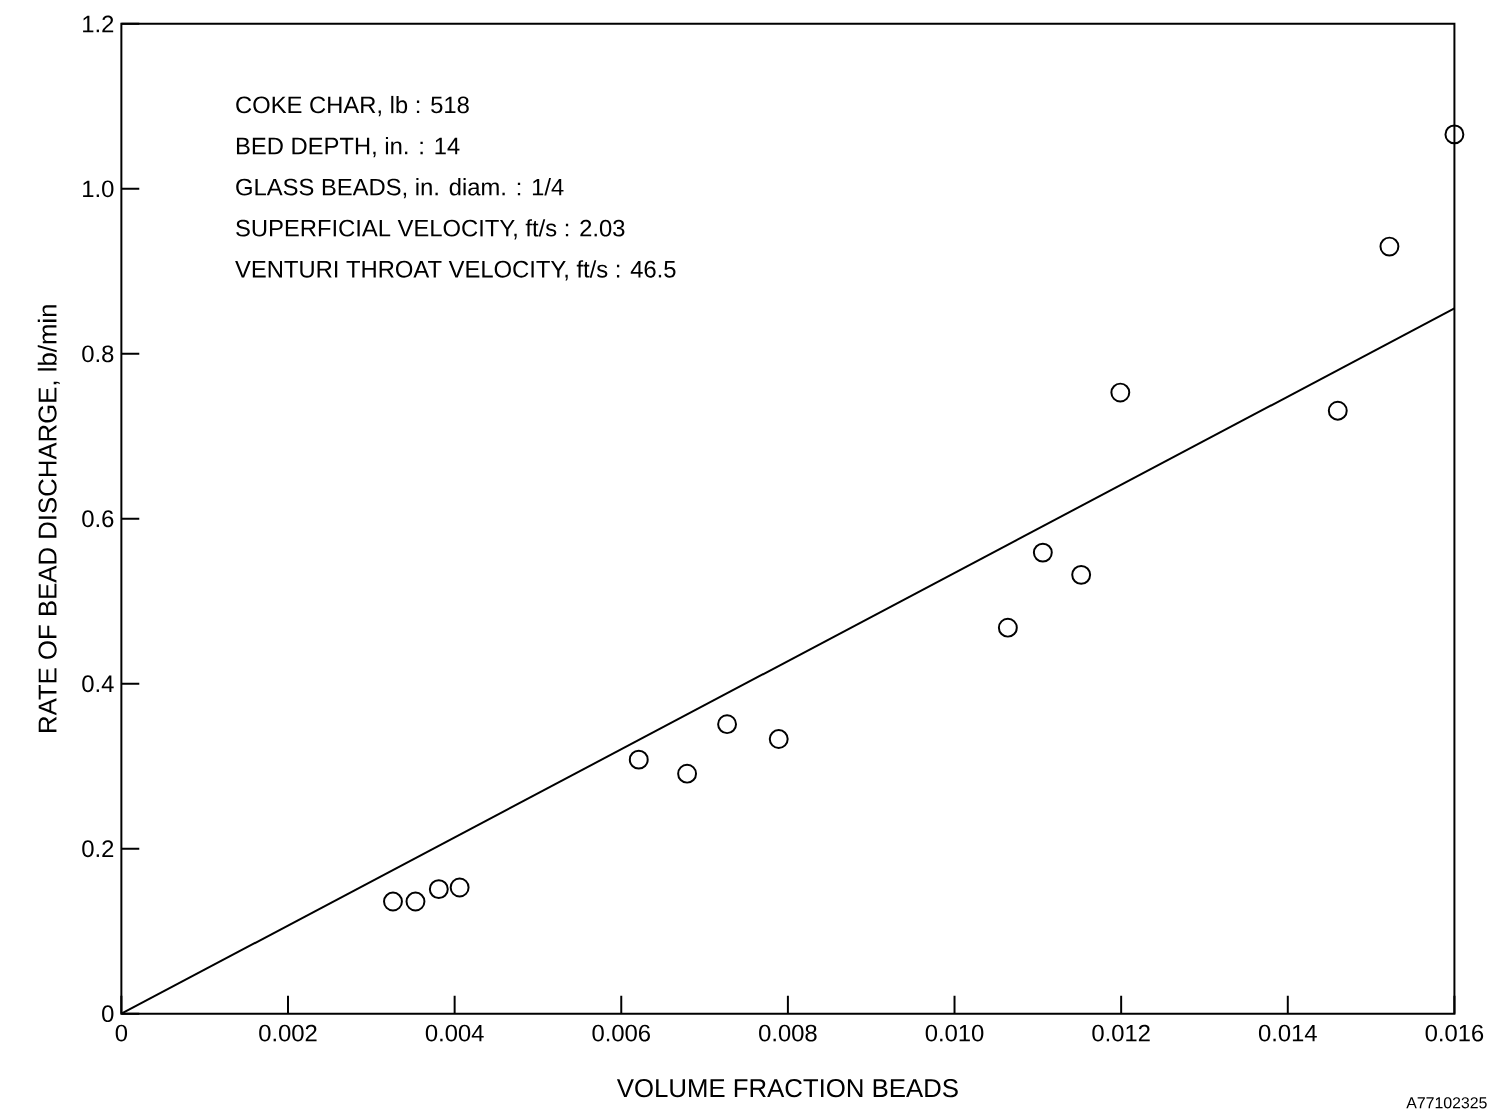 Image resolution: width=1494 pixels, height=1118 pixels. Describe the element at coordinates (621, 1033) in the screenshot. I see `x-tick-label: 0.006` at that location.